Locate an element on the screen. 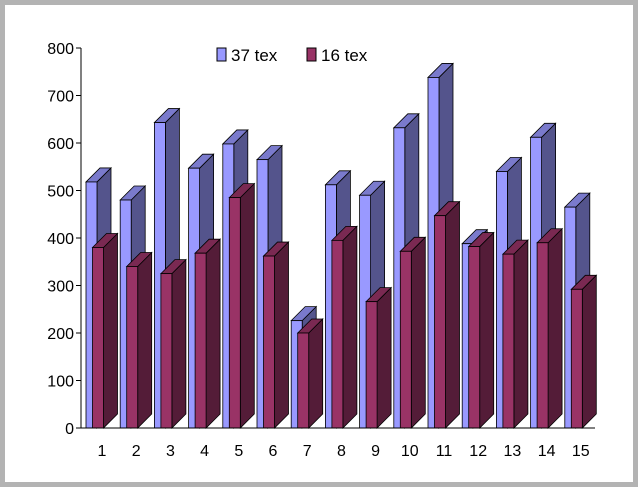 Image resolution: width=638 pixels, height=487 pixels. y-tick-label: 100 is located at coordinates (60, 382).